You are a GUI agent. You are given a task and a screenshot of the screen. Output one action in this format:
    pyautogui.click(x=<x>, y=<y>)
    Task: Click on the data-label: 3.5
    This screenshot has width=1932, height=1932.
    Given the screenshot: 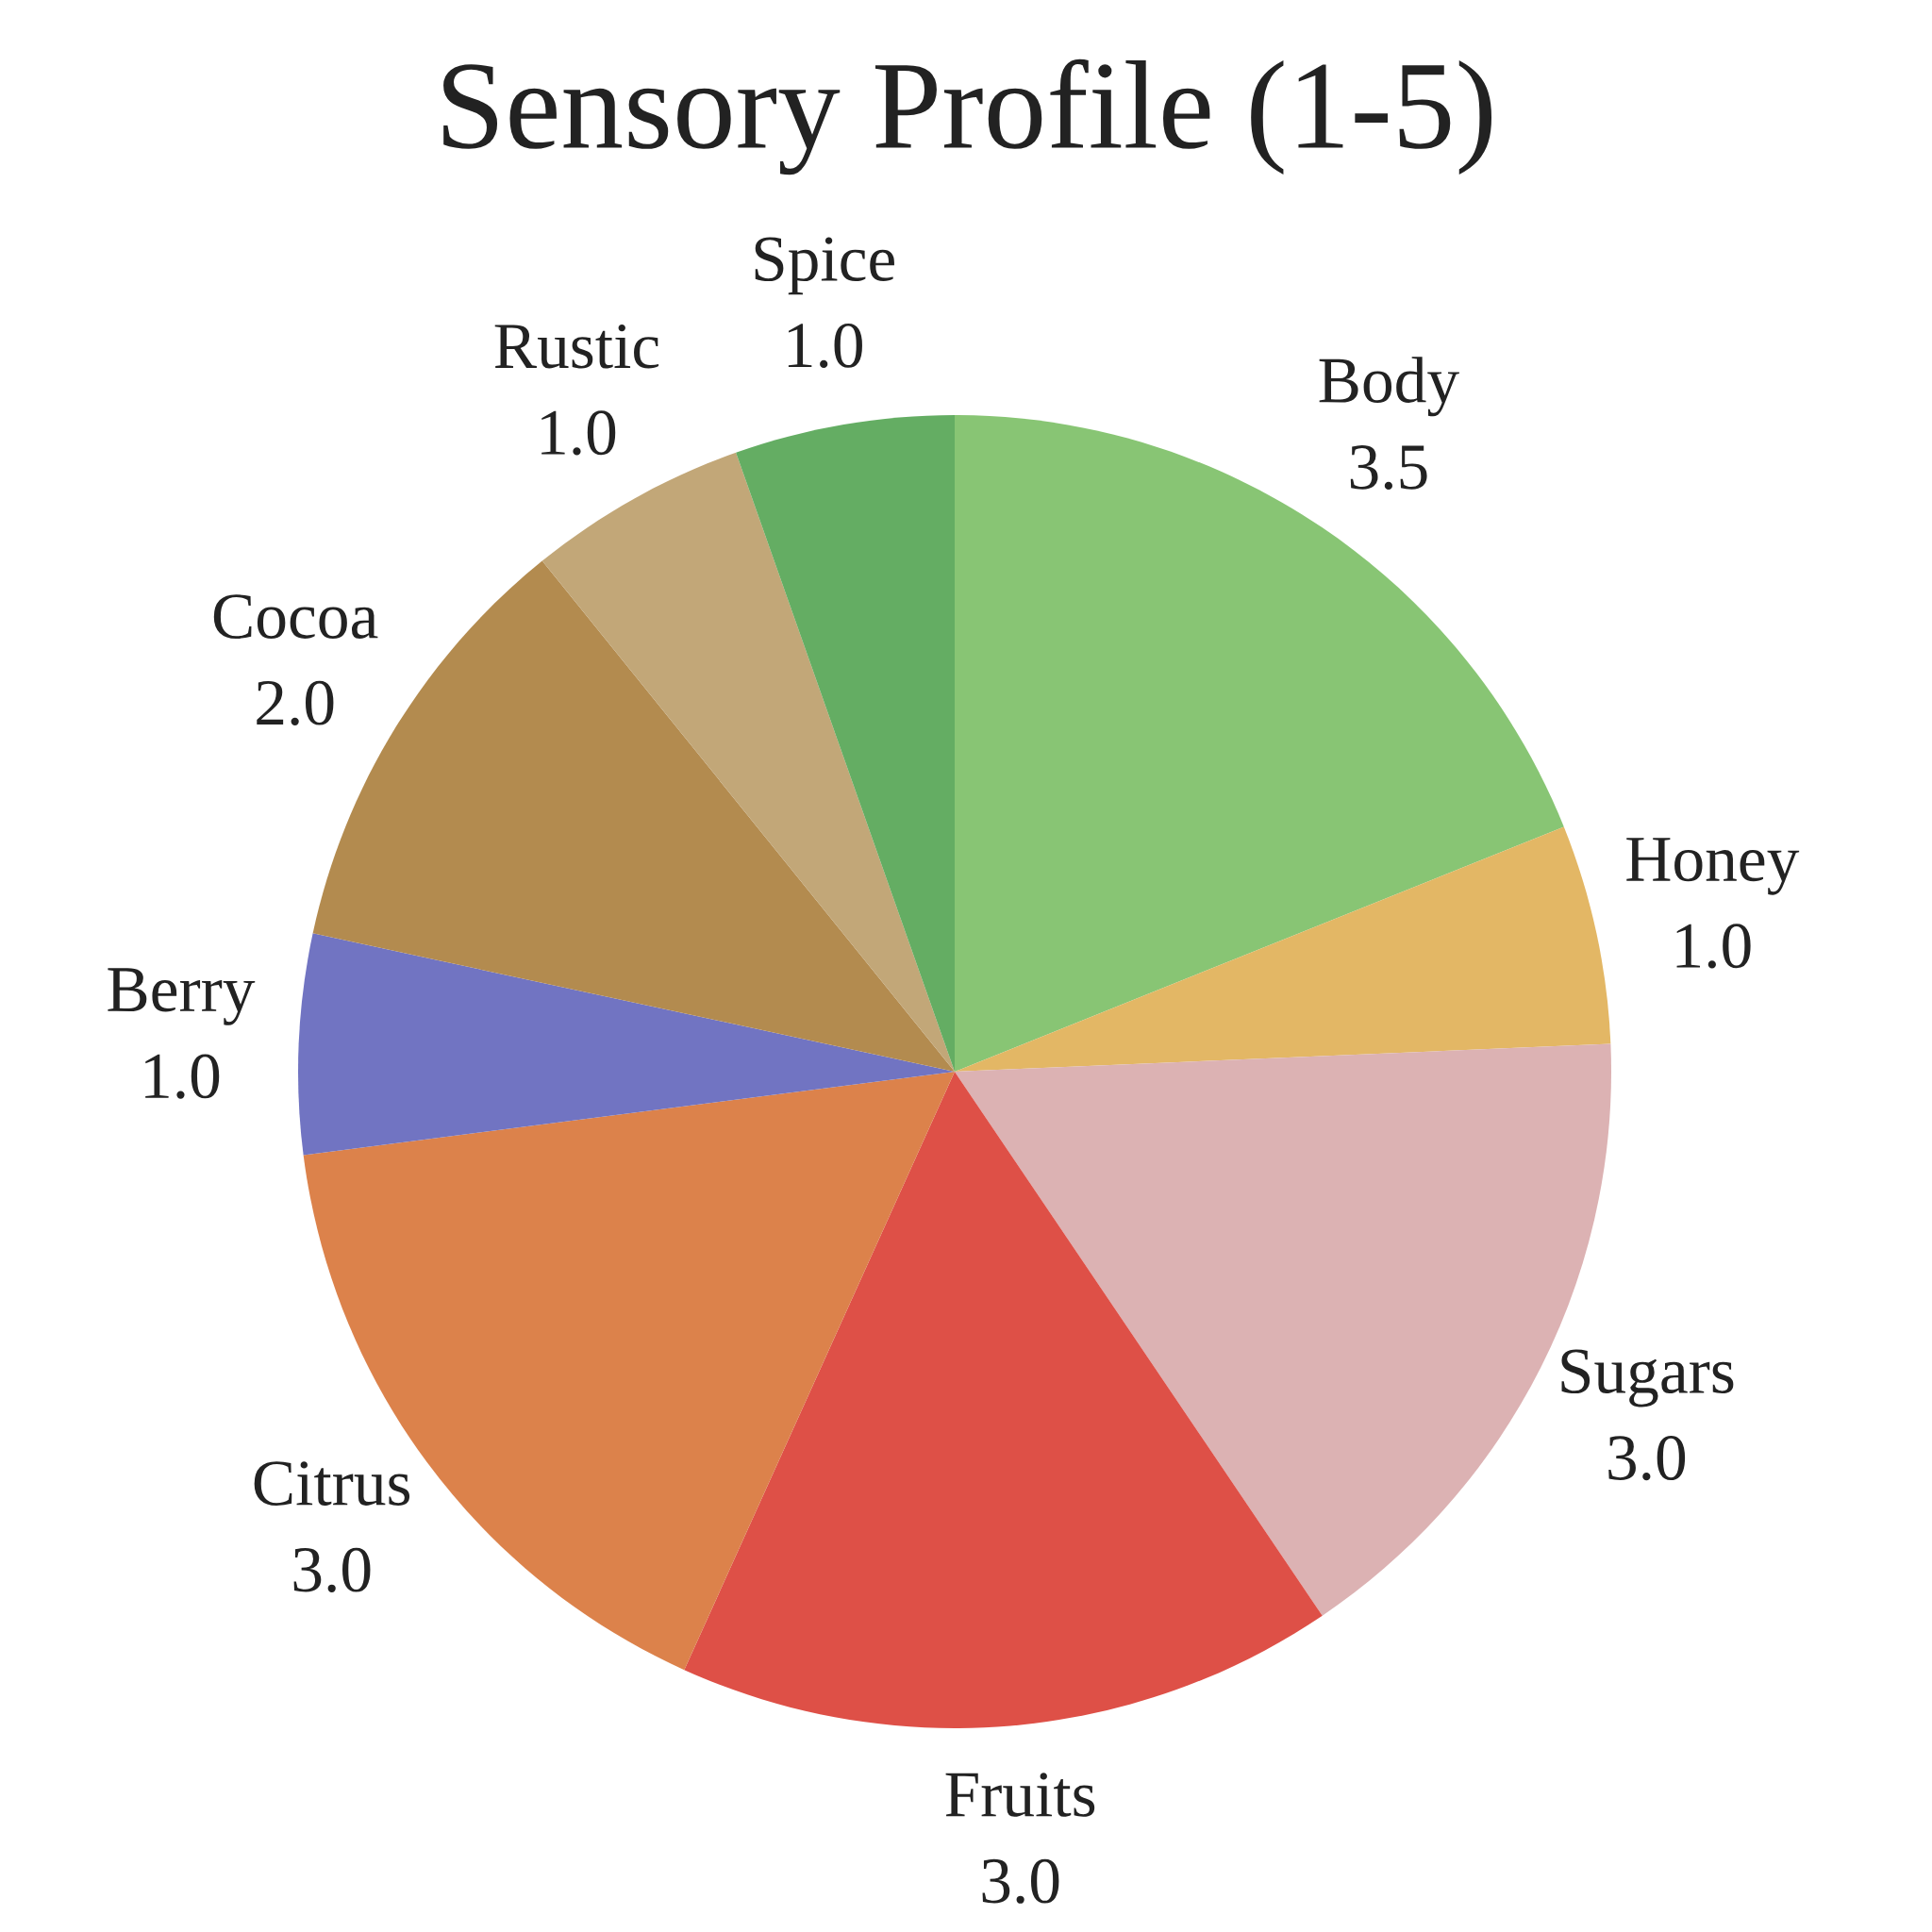 What is the action you would take?
    pyautogui.click(x=1388, y=468)
    